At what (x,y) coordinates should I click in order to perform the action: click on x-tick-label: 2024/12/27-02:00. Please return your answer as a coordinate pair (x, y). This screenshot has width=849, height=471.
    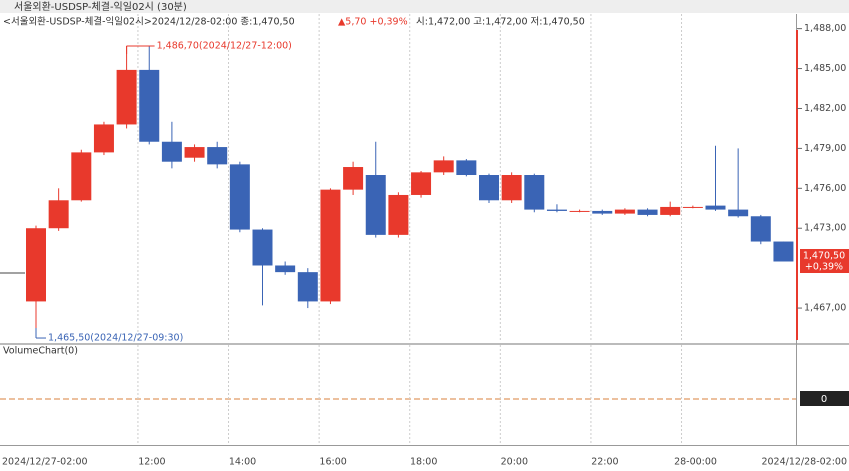
    Looking at the image, I should click on (45, 462).